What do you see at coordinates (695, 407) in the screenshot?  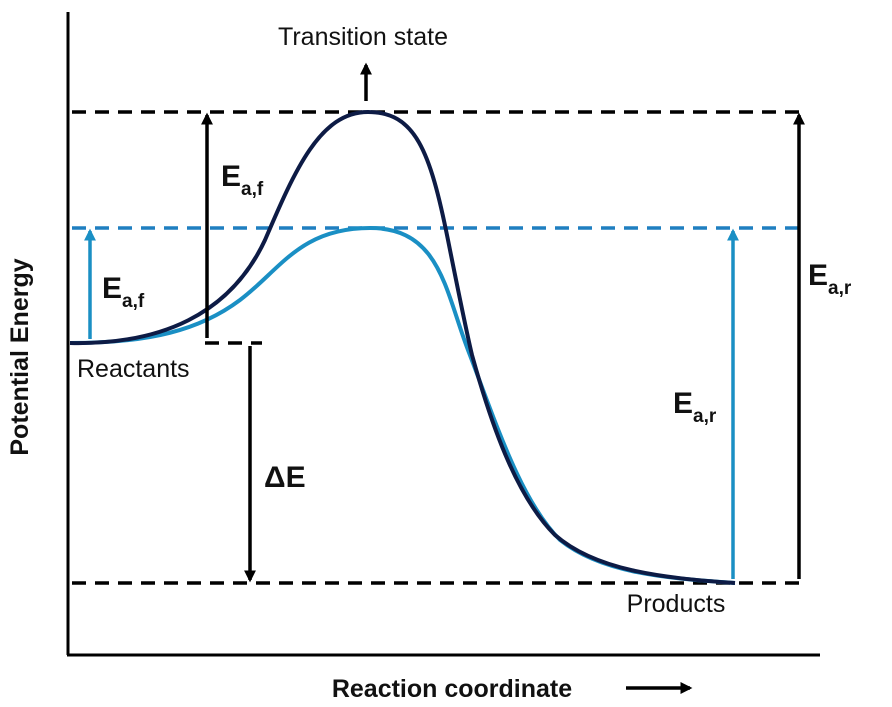 I see `ea-reverse-catalyzed-label: Ea,r` at bounding box center [695, 407].